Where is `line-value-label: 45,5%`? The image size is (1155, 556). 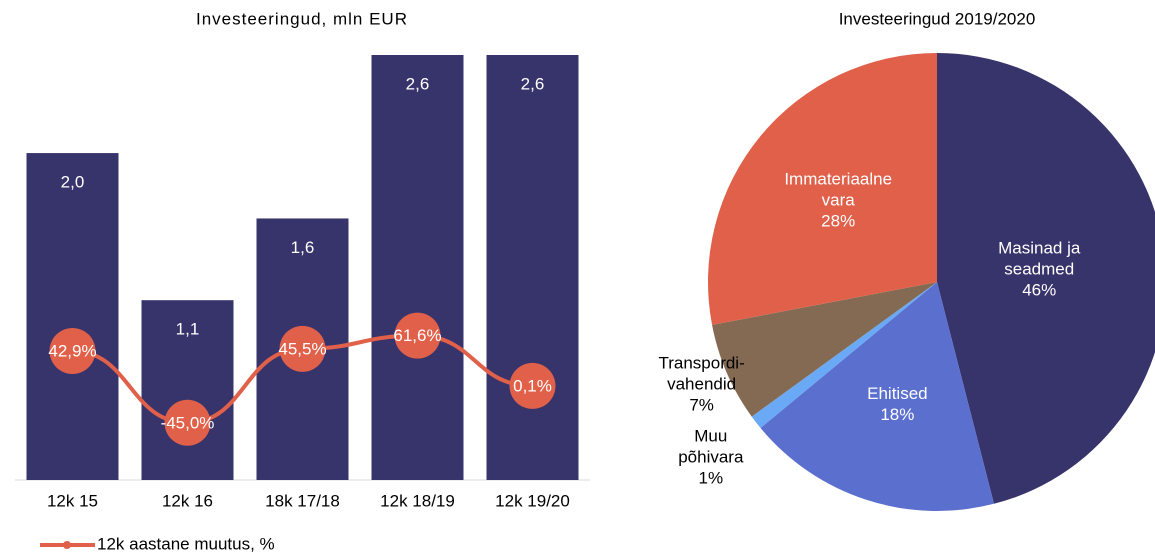 line-value-label: 45,5% is located at coordinates (302, 348).